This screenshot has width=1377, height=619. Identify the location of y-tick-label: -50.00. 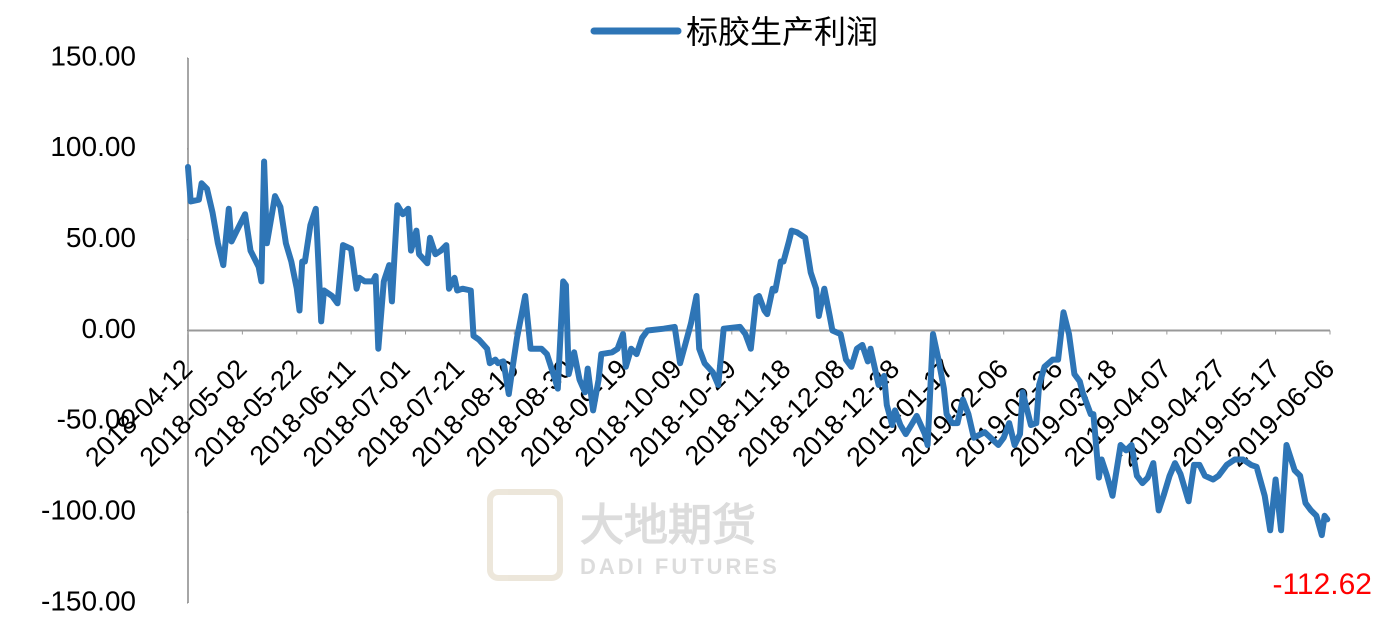
(96, 419).